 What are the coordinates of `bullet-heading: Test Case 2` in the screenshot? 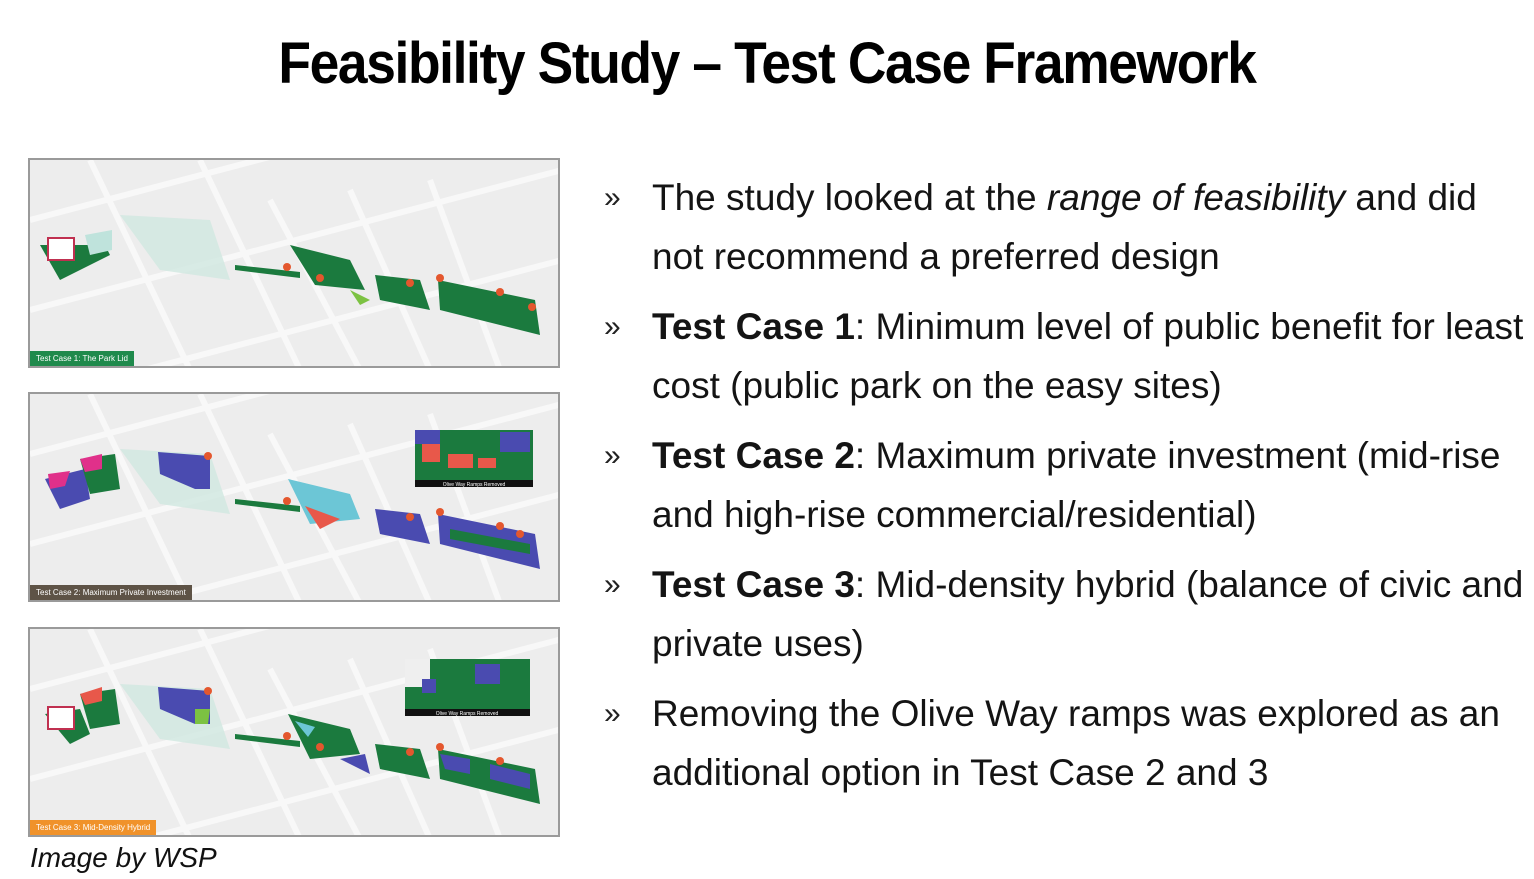 It's located at (753, 455).